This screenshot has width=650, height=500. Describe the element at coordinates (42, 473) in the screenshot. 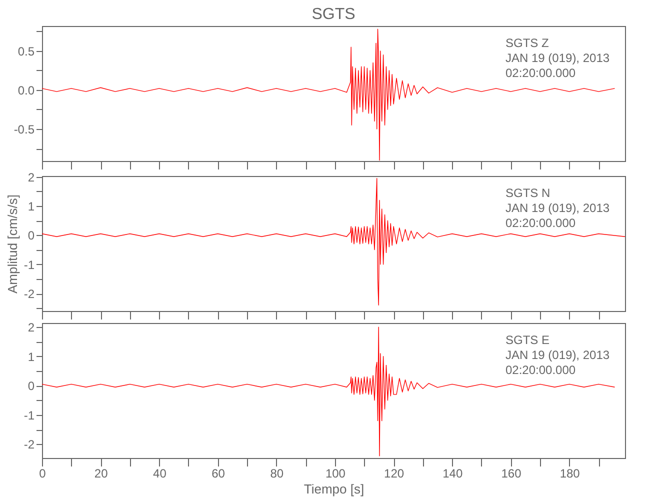

I see `x-tick-label: 0` at that location.